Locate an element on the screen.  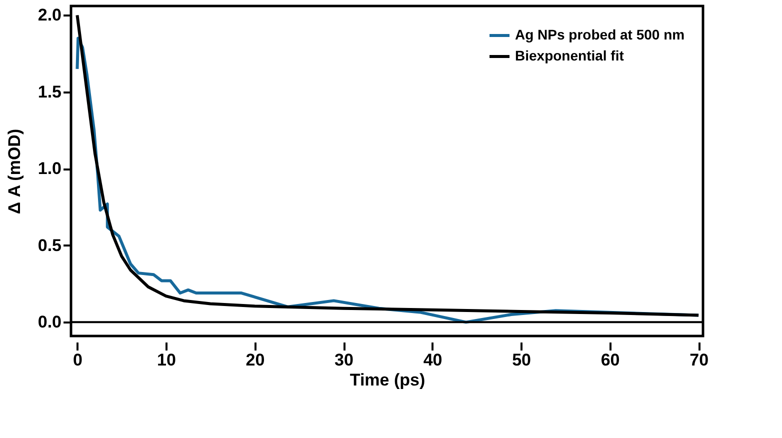
legend-label: Biexponential fit is located at coordinates (569, 56).